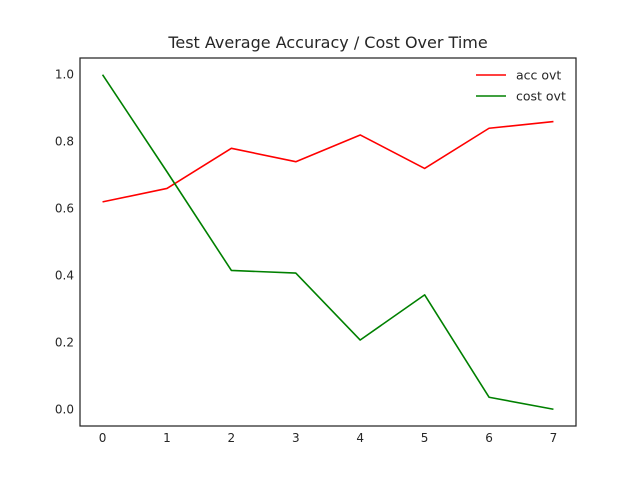  Describe the element at coordinates (232, 438) in the screenshot. I see `x-tick-label: 2` at that location.